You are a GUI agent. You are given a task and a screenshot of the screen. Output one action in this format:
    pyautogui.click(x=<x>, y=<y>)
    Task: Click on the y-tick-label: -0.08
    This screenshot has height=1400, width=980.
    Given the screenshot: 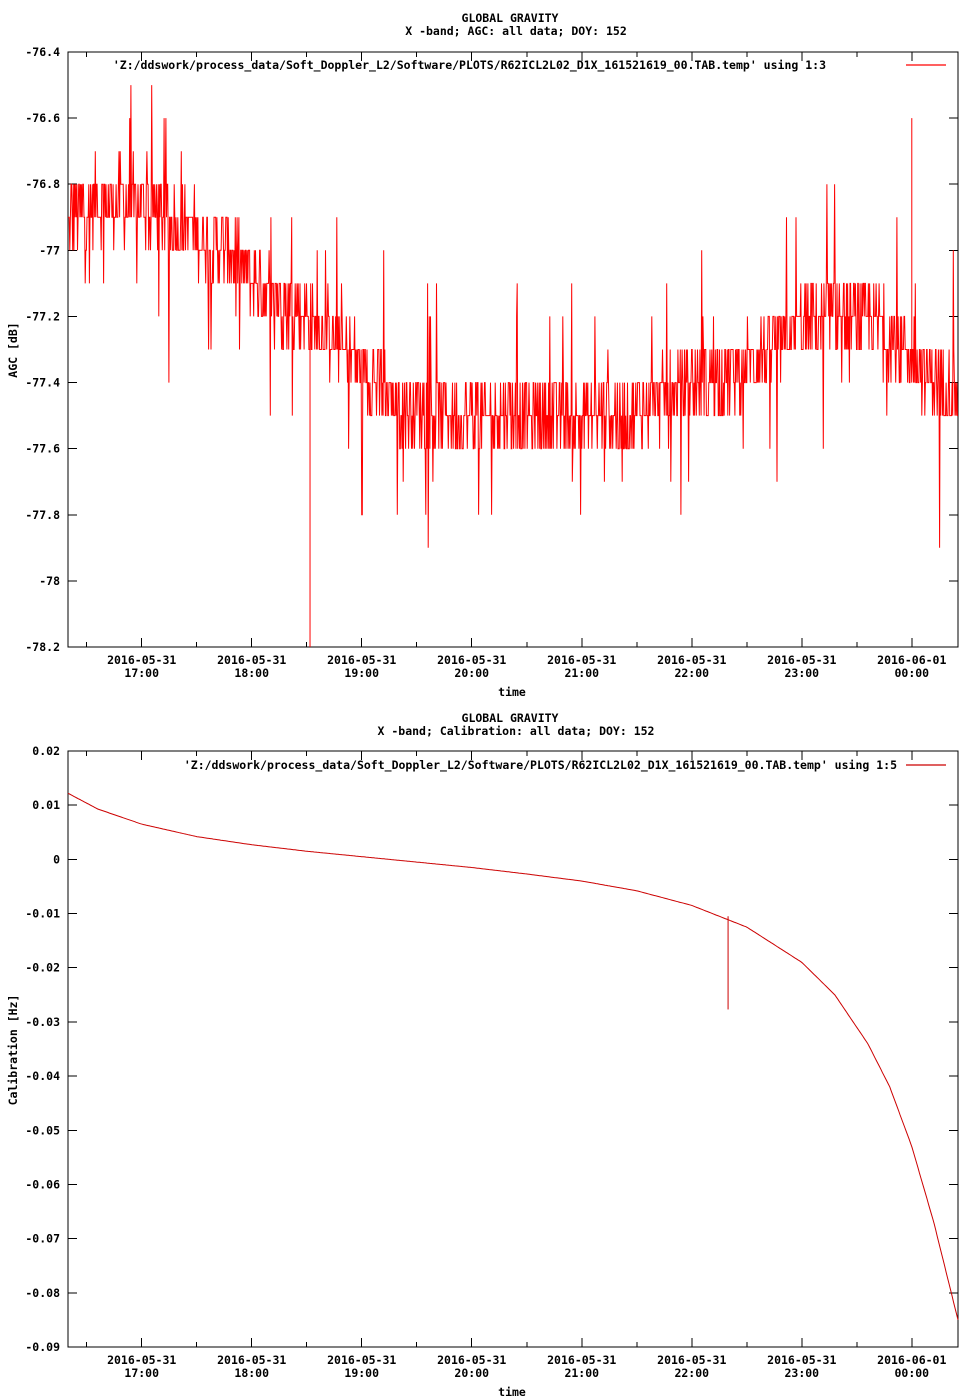 What is the action you would take?
    pyautogui.click(x=42, y=1293)
    